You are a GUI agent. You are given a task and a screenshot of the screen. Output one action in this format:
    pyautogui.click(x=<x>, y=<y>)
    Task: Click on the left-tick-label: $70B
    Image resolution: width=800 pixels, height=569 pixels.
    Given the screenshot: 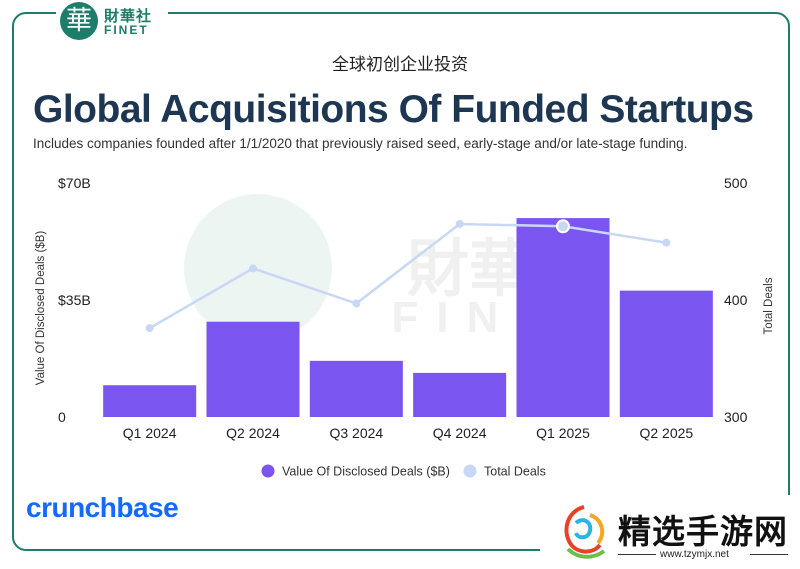 What is the action you would take?
    pyautogui.click(x=74, y=183)
    